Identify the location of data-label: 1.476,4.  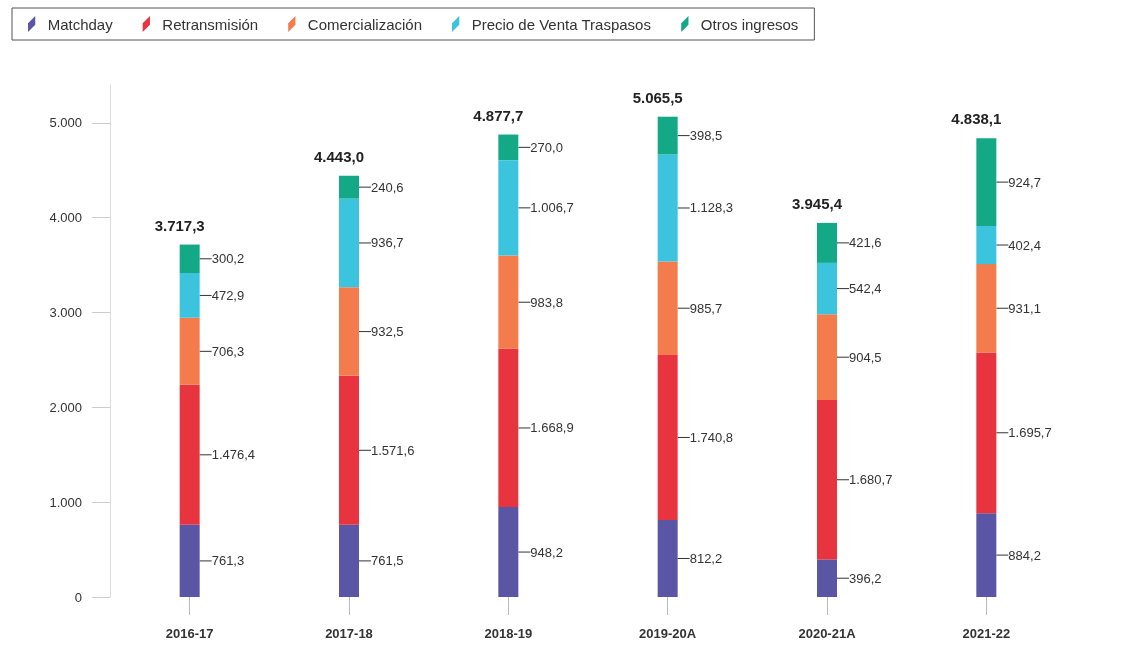
(233, 455).